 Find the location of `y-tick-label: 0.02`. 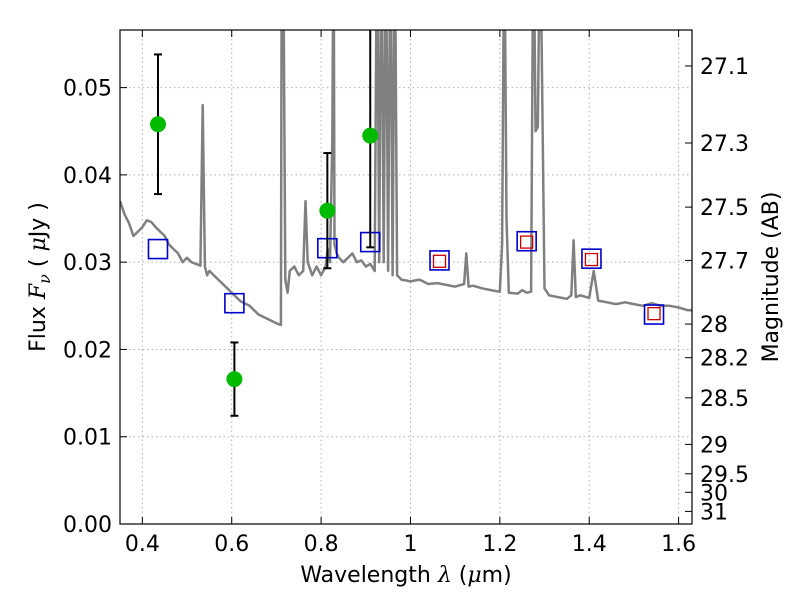

y-tick-label: 0.02 is located at coordinates (87, 350).